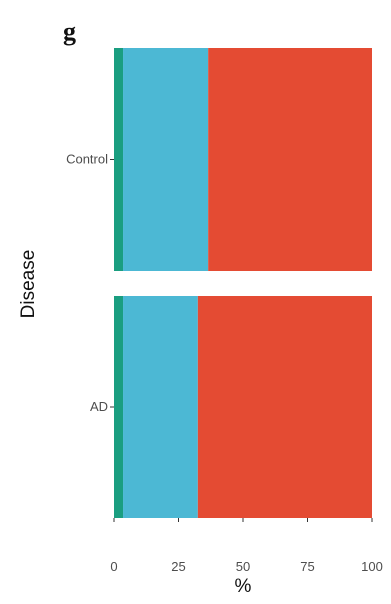 The image size is (391, 604). Describe the element at coordinates (69, 31) in the screenshot. I see `panel-label: g` at that location.